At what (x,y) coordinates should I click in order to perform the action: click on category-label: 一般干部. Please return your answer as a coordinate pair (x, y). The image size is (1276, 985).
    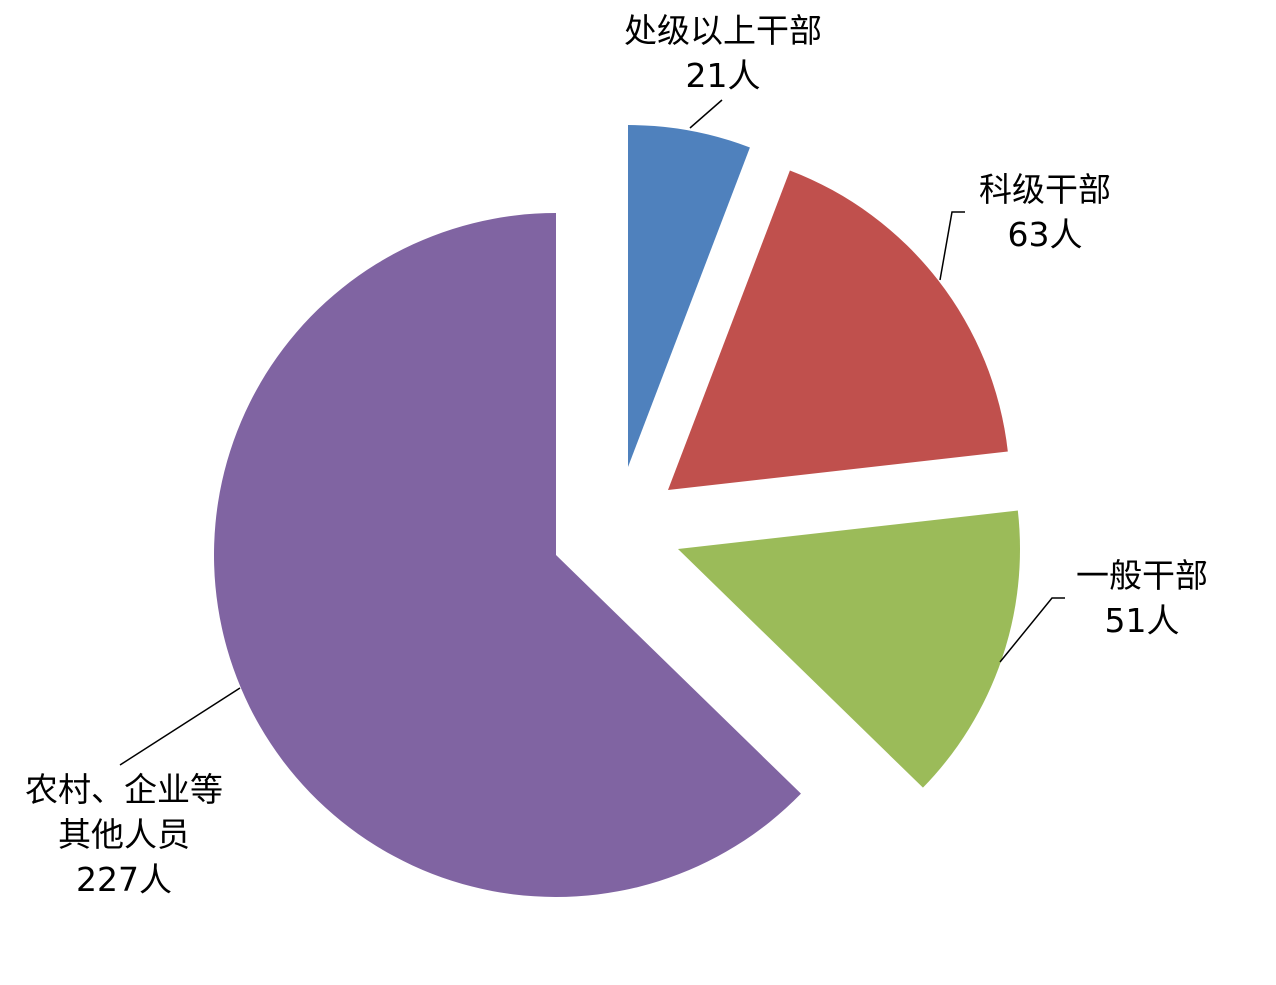
    Looking at the image, I should click on (1142, 575).